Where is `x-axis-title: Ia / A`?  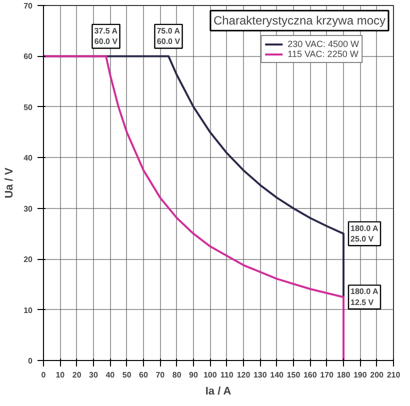 x-axis-title: Ia / A is located at coordinates (218, 392).